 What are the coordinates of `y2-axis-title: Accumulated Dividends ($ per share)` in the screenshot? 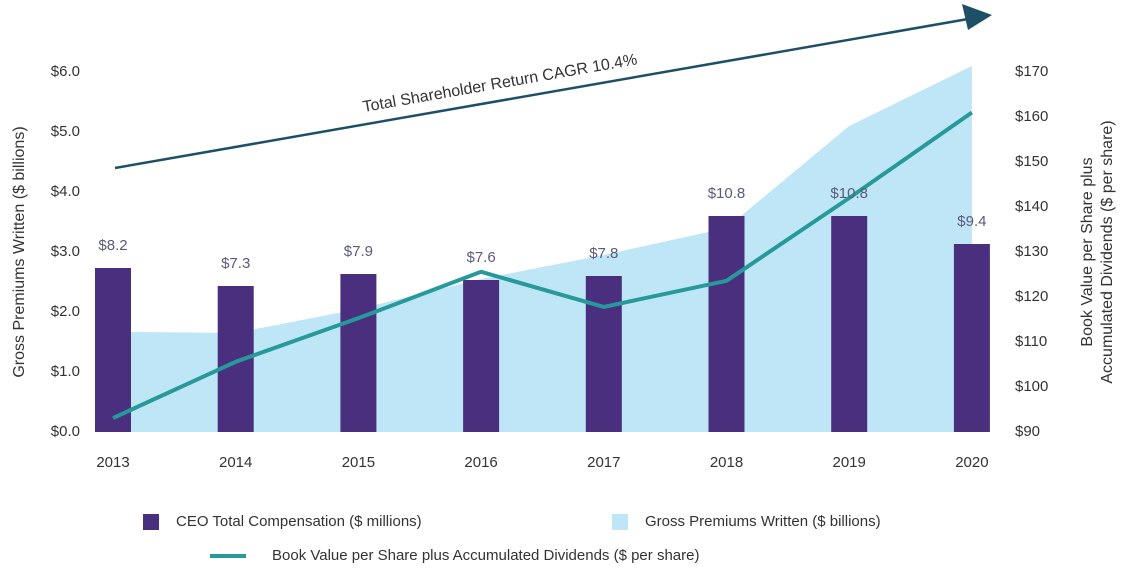 It's located at (1107, 251).